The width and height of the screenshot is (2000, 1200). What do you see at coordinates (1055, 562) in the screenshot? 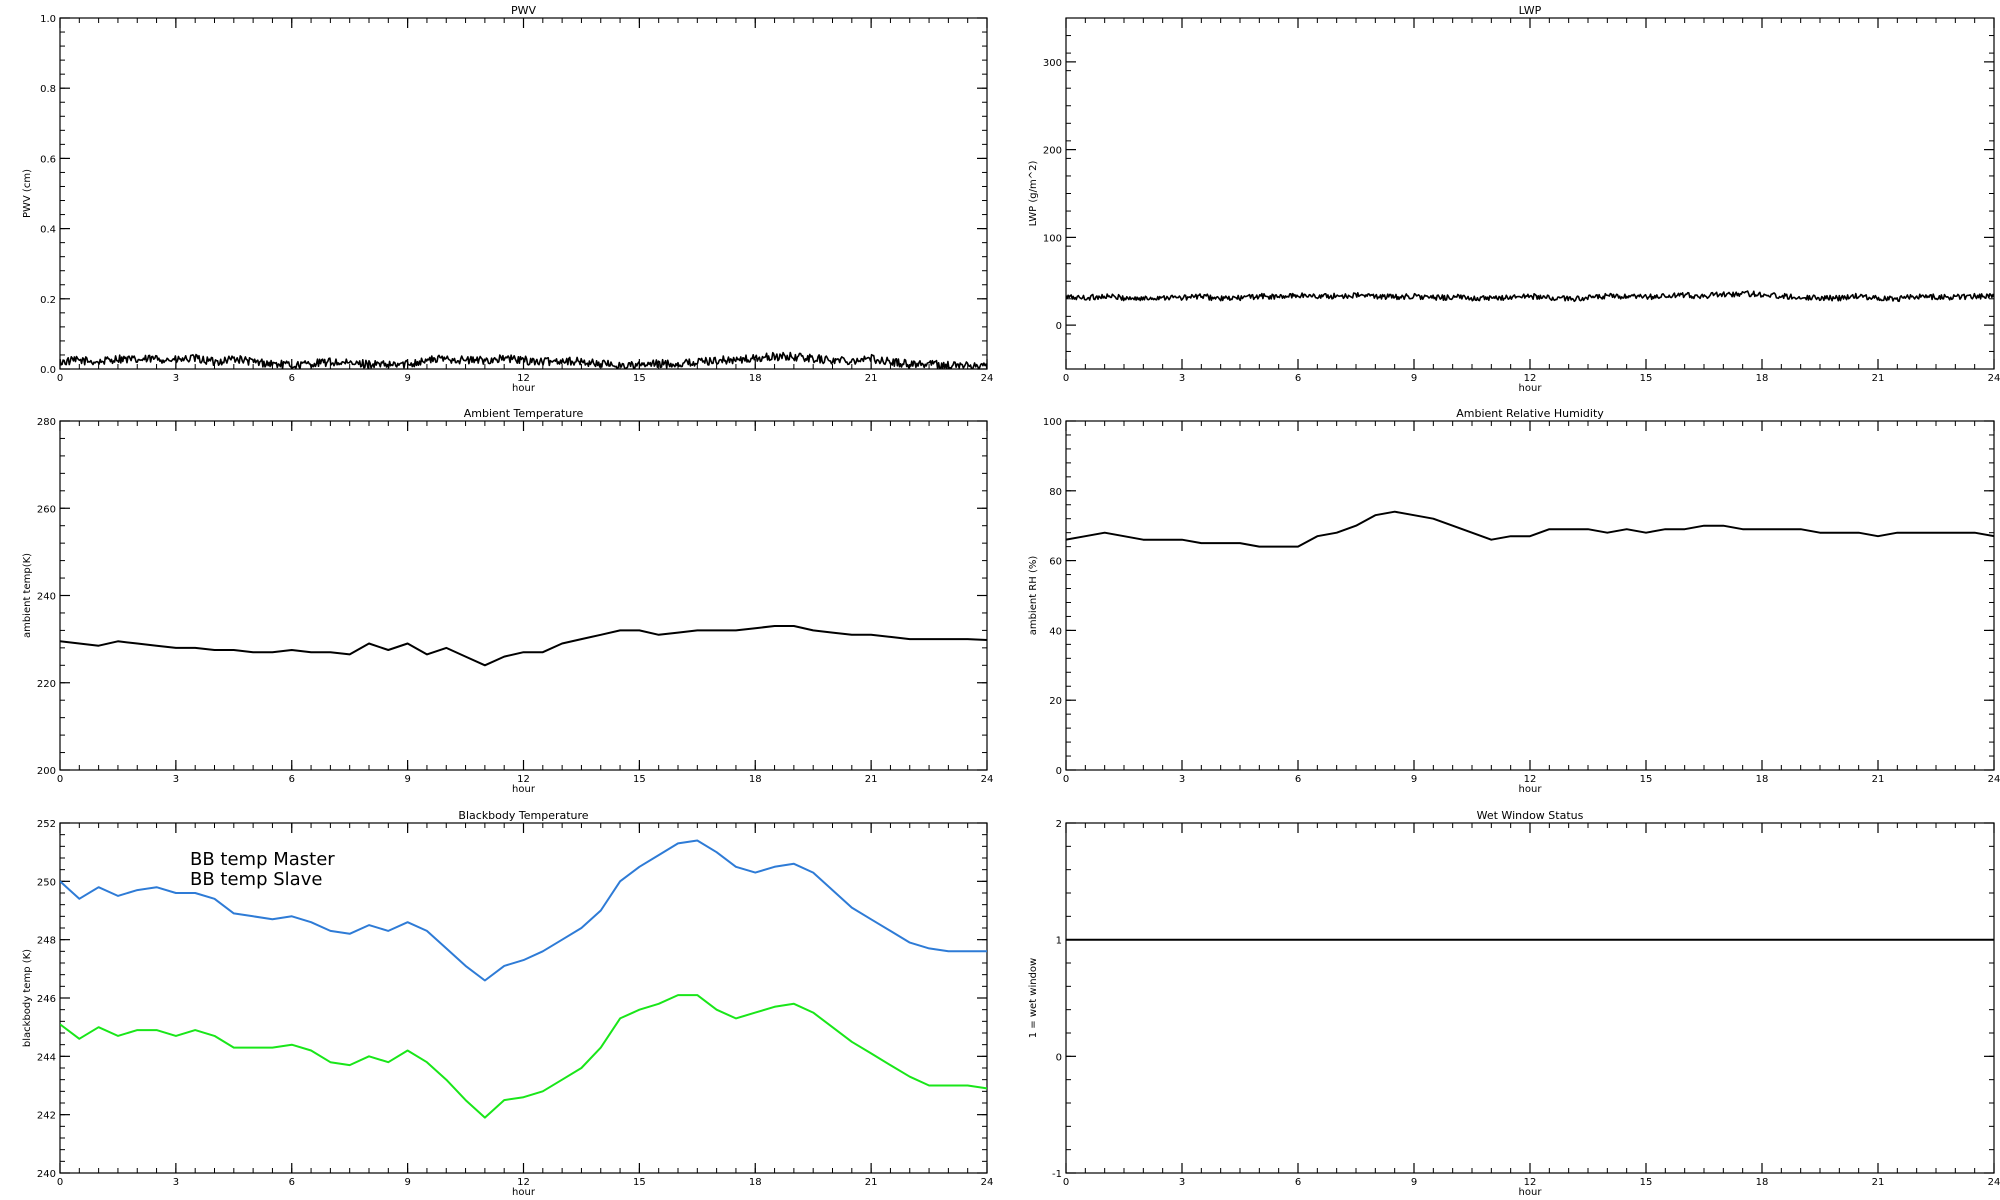
I see `y-tick-label: 60` at bounding box center [1055, 562].